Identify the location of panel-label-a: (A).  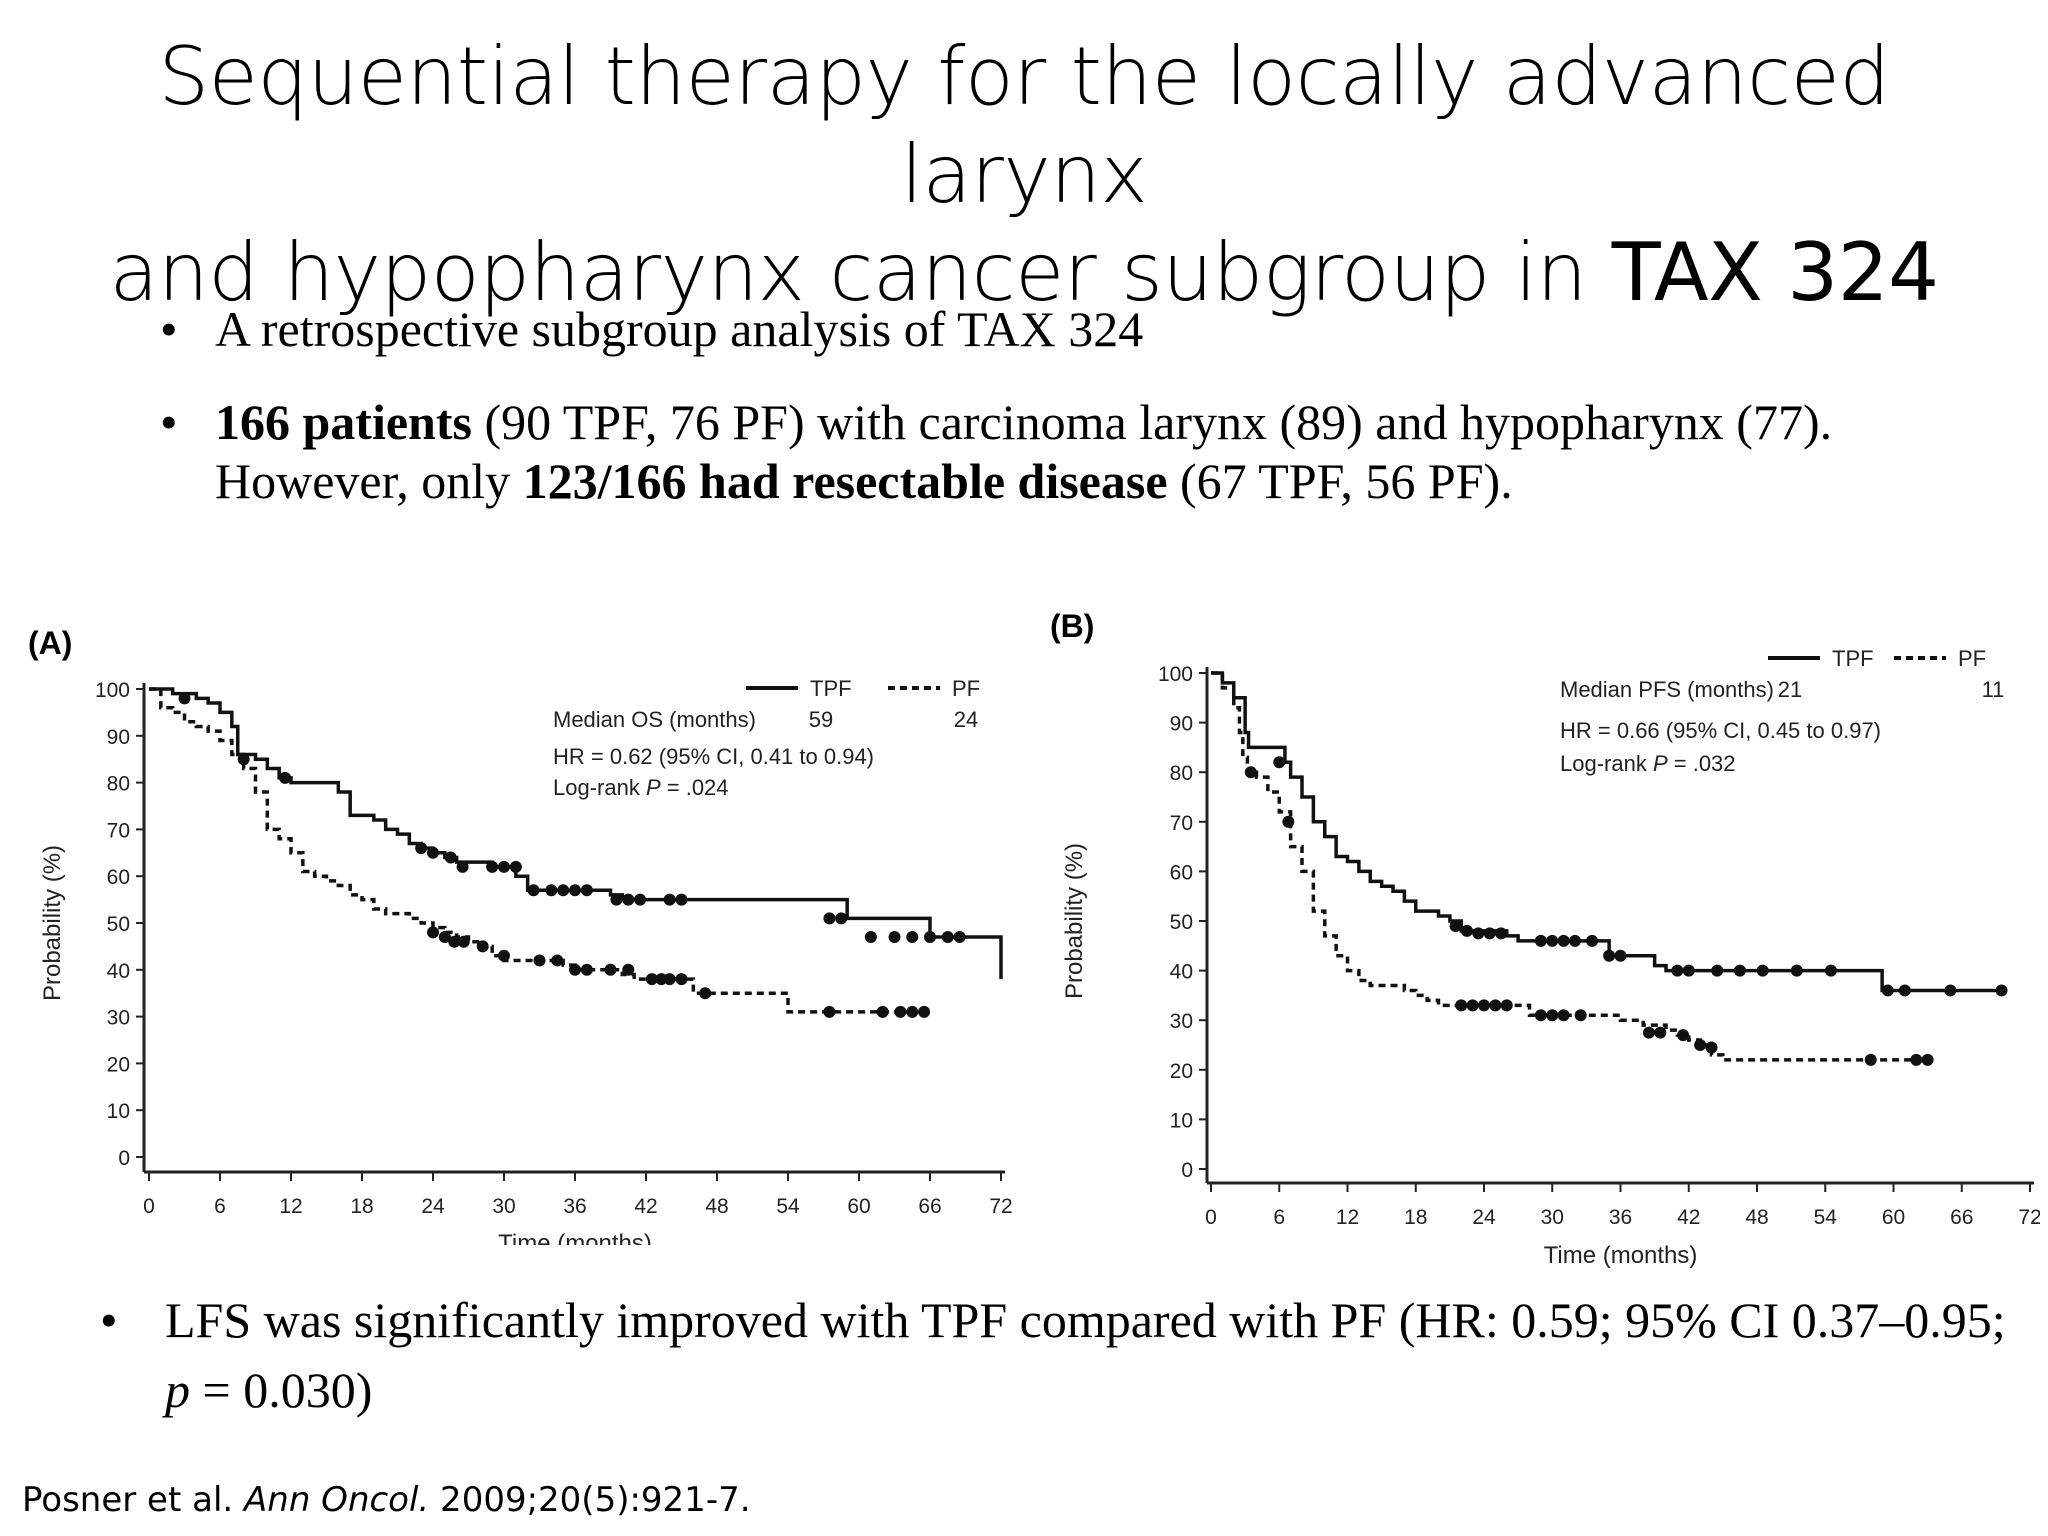
(50, 643).